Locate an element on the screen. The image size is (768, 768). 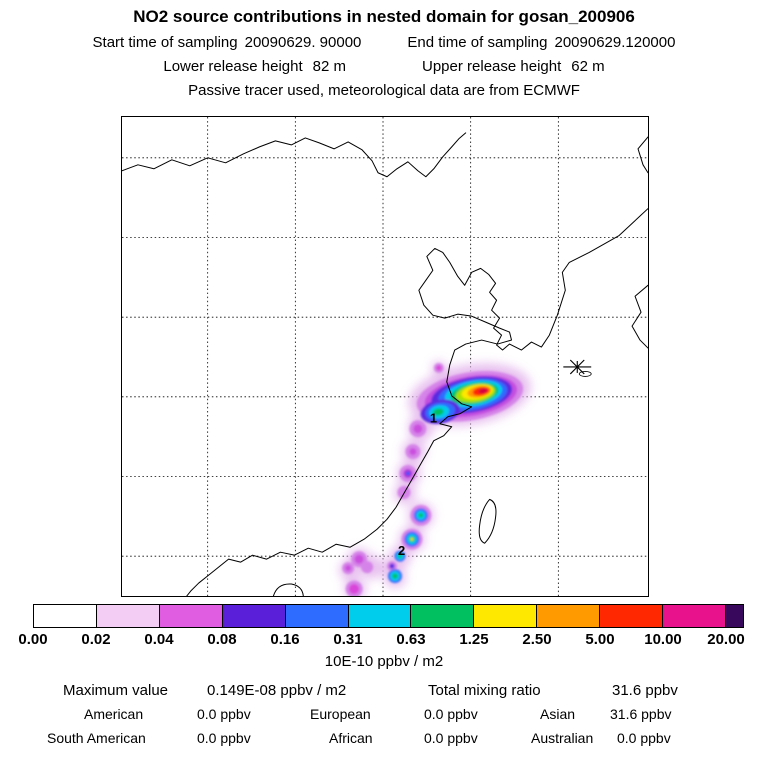
colorbar-tick-label: 2.50 is located at coordinates (537, 639).